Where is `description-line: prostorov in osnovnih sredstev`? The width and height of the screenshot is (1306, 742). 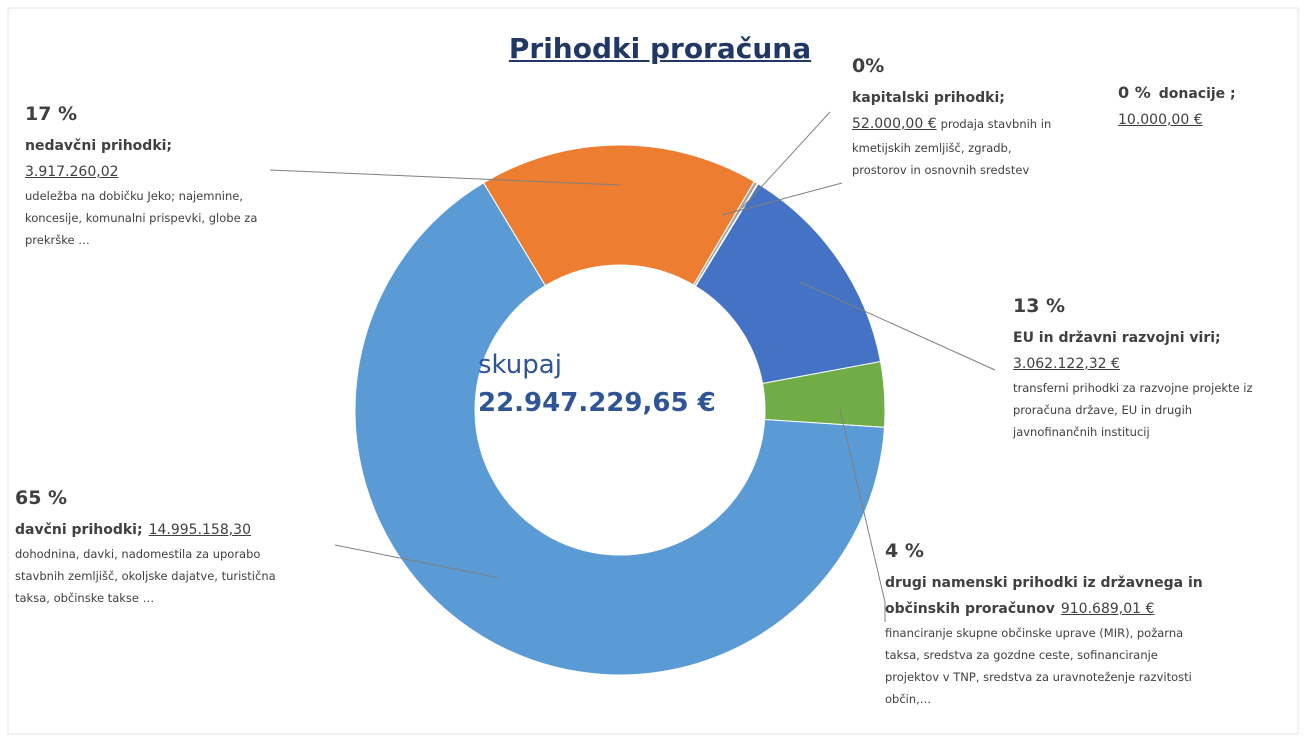 description-line: prostorov in osnovnih sredstev is located at coordinates (982, 170).